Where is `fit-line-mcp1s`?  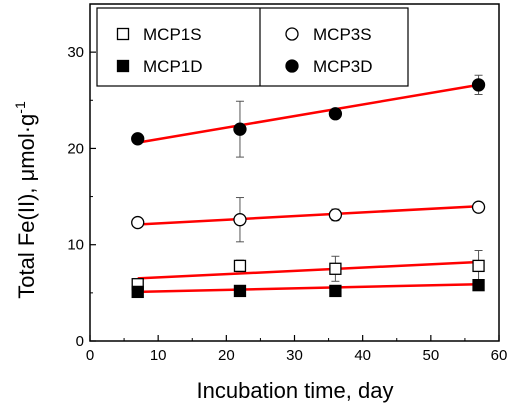
fit-line-mcp1s is located at coordinates (308, 270).